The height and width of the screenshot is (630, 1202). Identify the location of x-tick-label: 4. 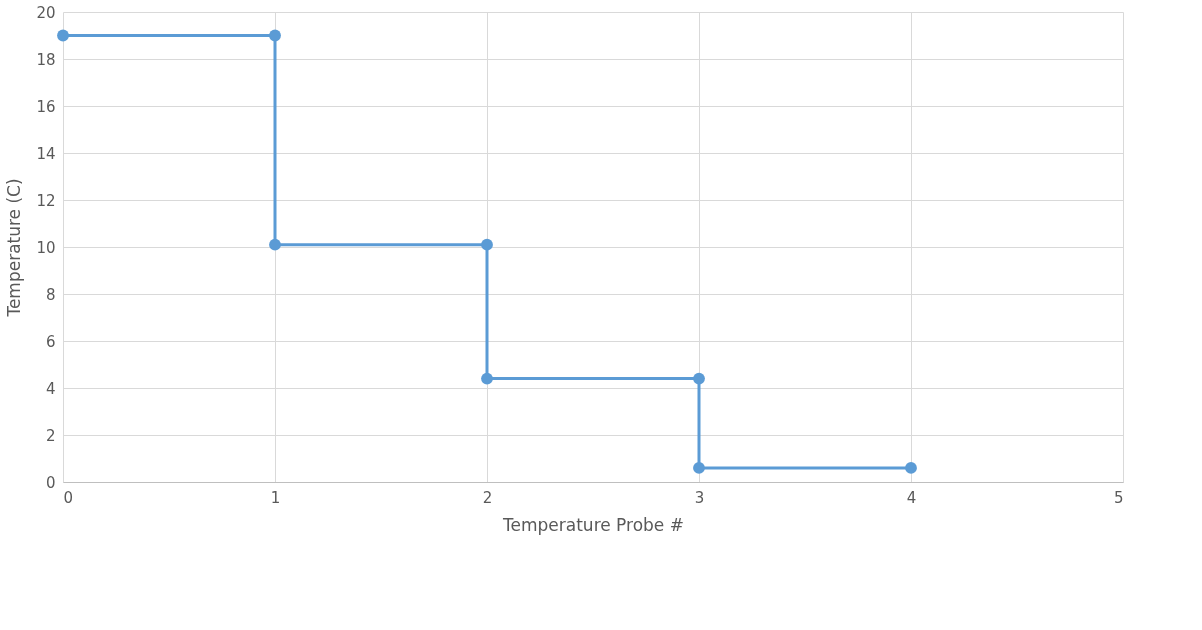
(911, 497).